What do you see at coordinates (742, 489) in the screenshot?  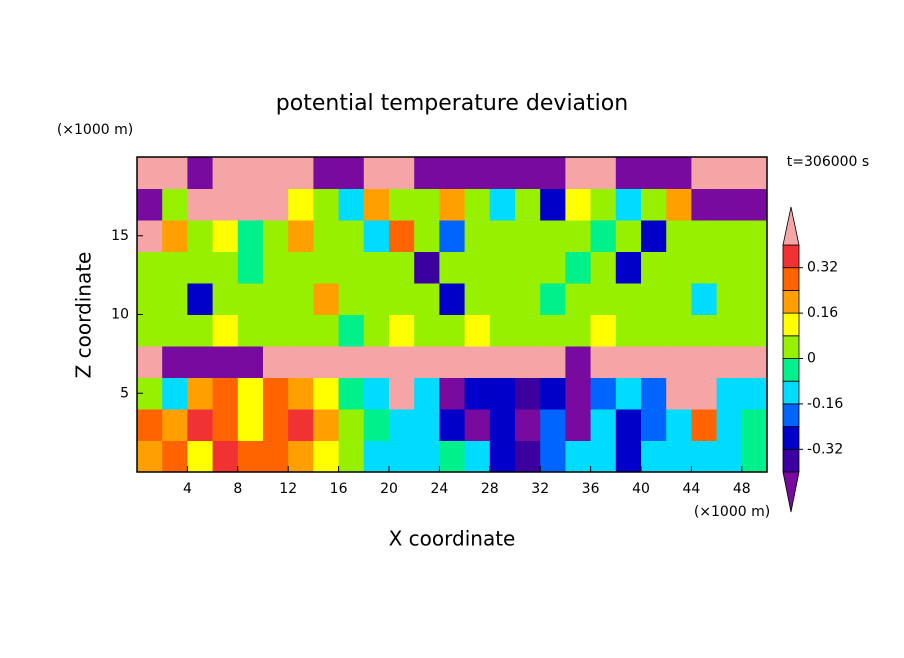 I see `x-tick-label: 48` at bounding box center [742, 489].